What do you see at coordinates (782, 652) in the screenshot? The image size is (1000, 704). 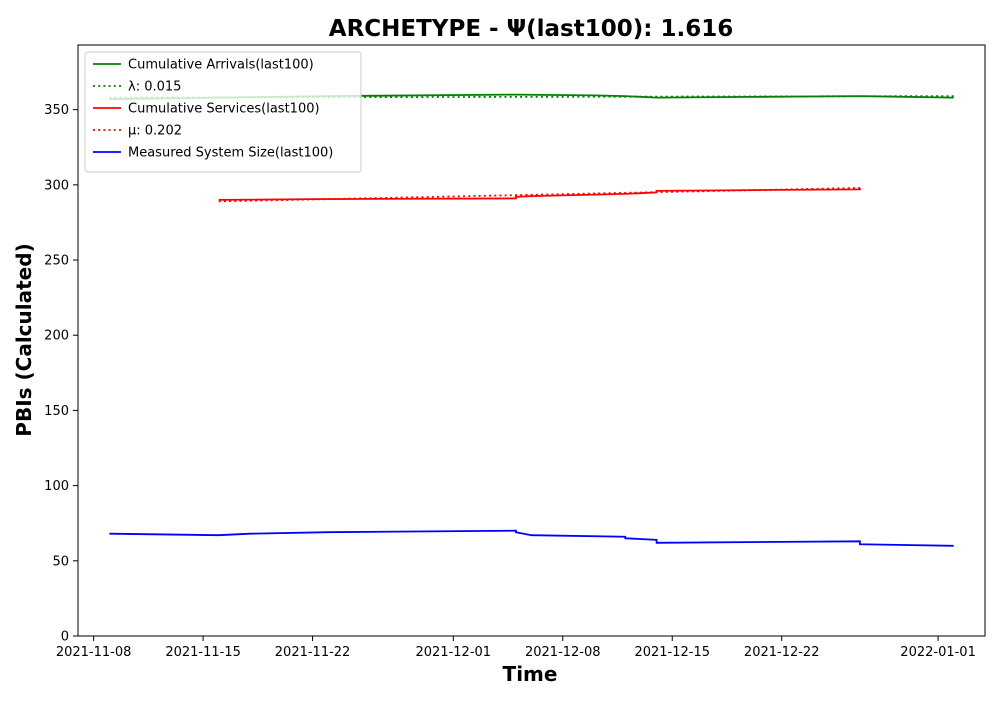 I see `x-tick-label: 2021-12-22` at bounding box center [782, 652].